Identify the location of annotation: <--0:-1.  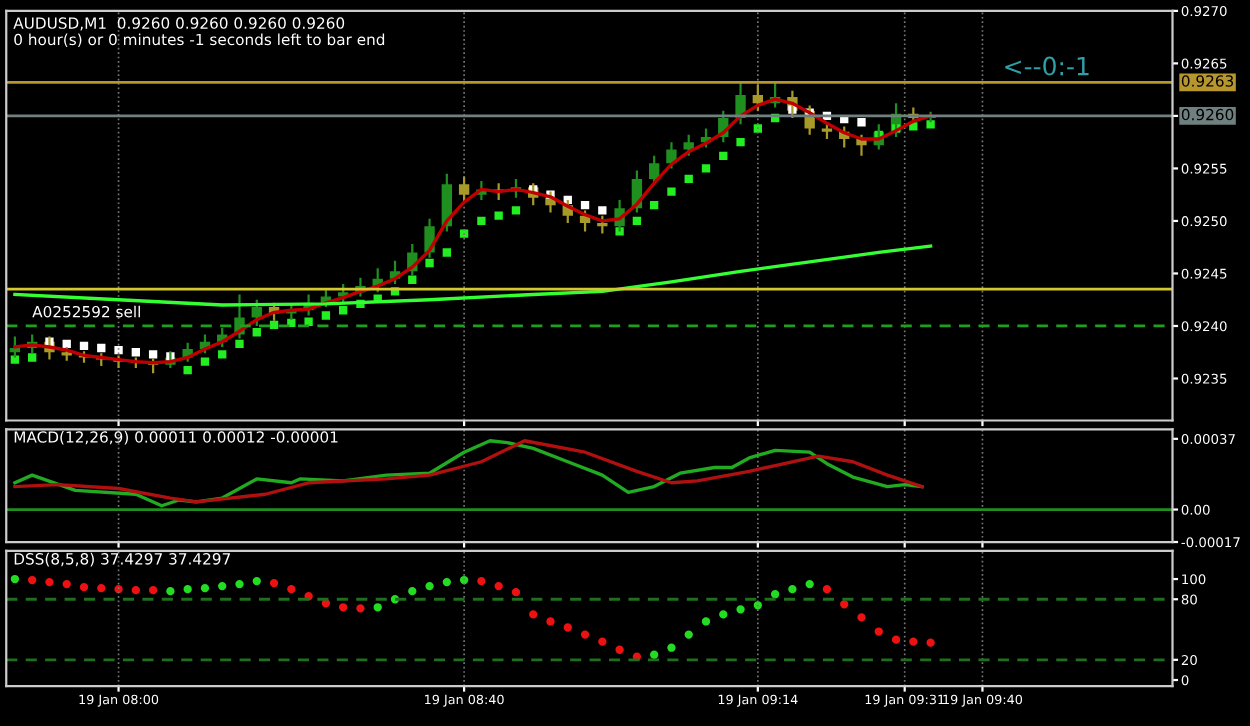
(1047, 66).